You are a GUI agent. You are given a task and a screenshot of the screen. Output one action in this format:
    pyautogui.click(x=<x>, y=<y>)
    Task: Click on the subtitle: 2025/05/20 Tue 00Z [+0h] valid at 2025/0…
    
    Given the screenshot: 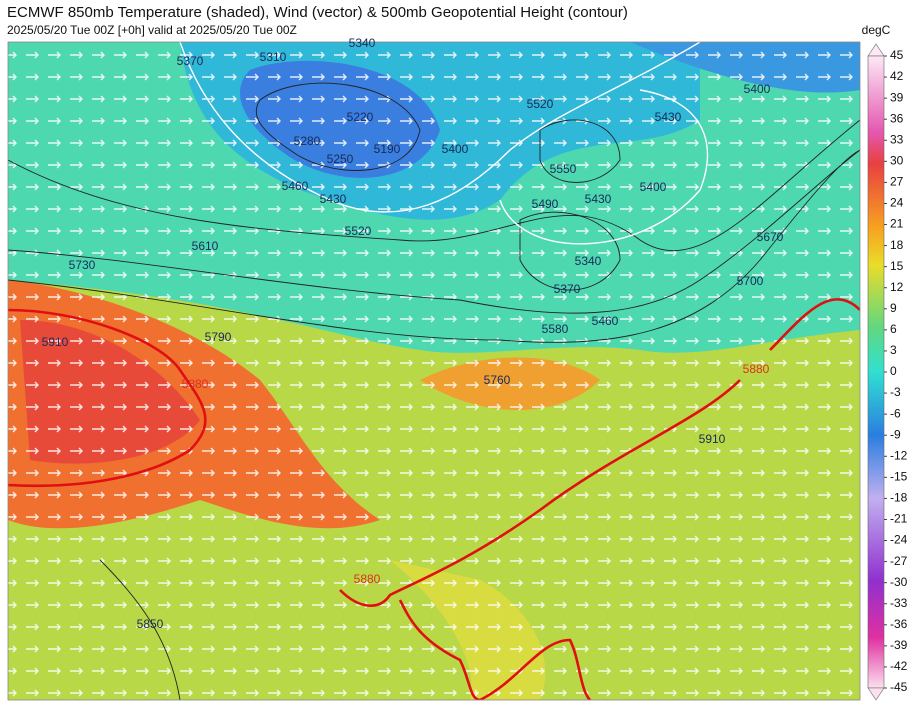 What is the action you would take?
    pyautogui.click(x=152, y=30)
    